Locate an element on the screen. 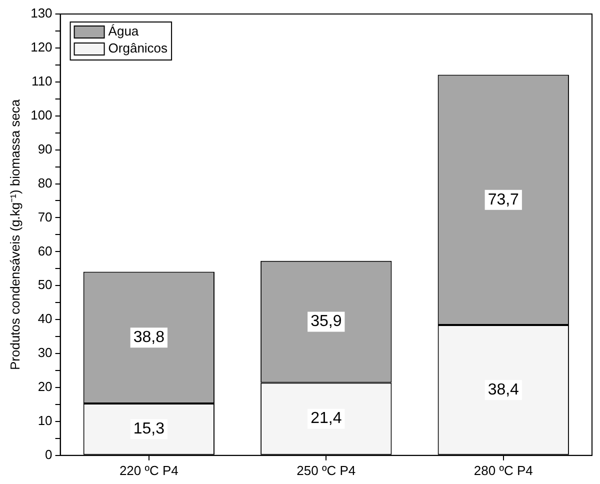 This screenshot has width=600, height=484. y-tick-label: 80 is located at coordinates (45, 182).